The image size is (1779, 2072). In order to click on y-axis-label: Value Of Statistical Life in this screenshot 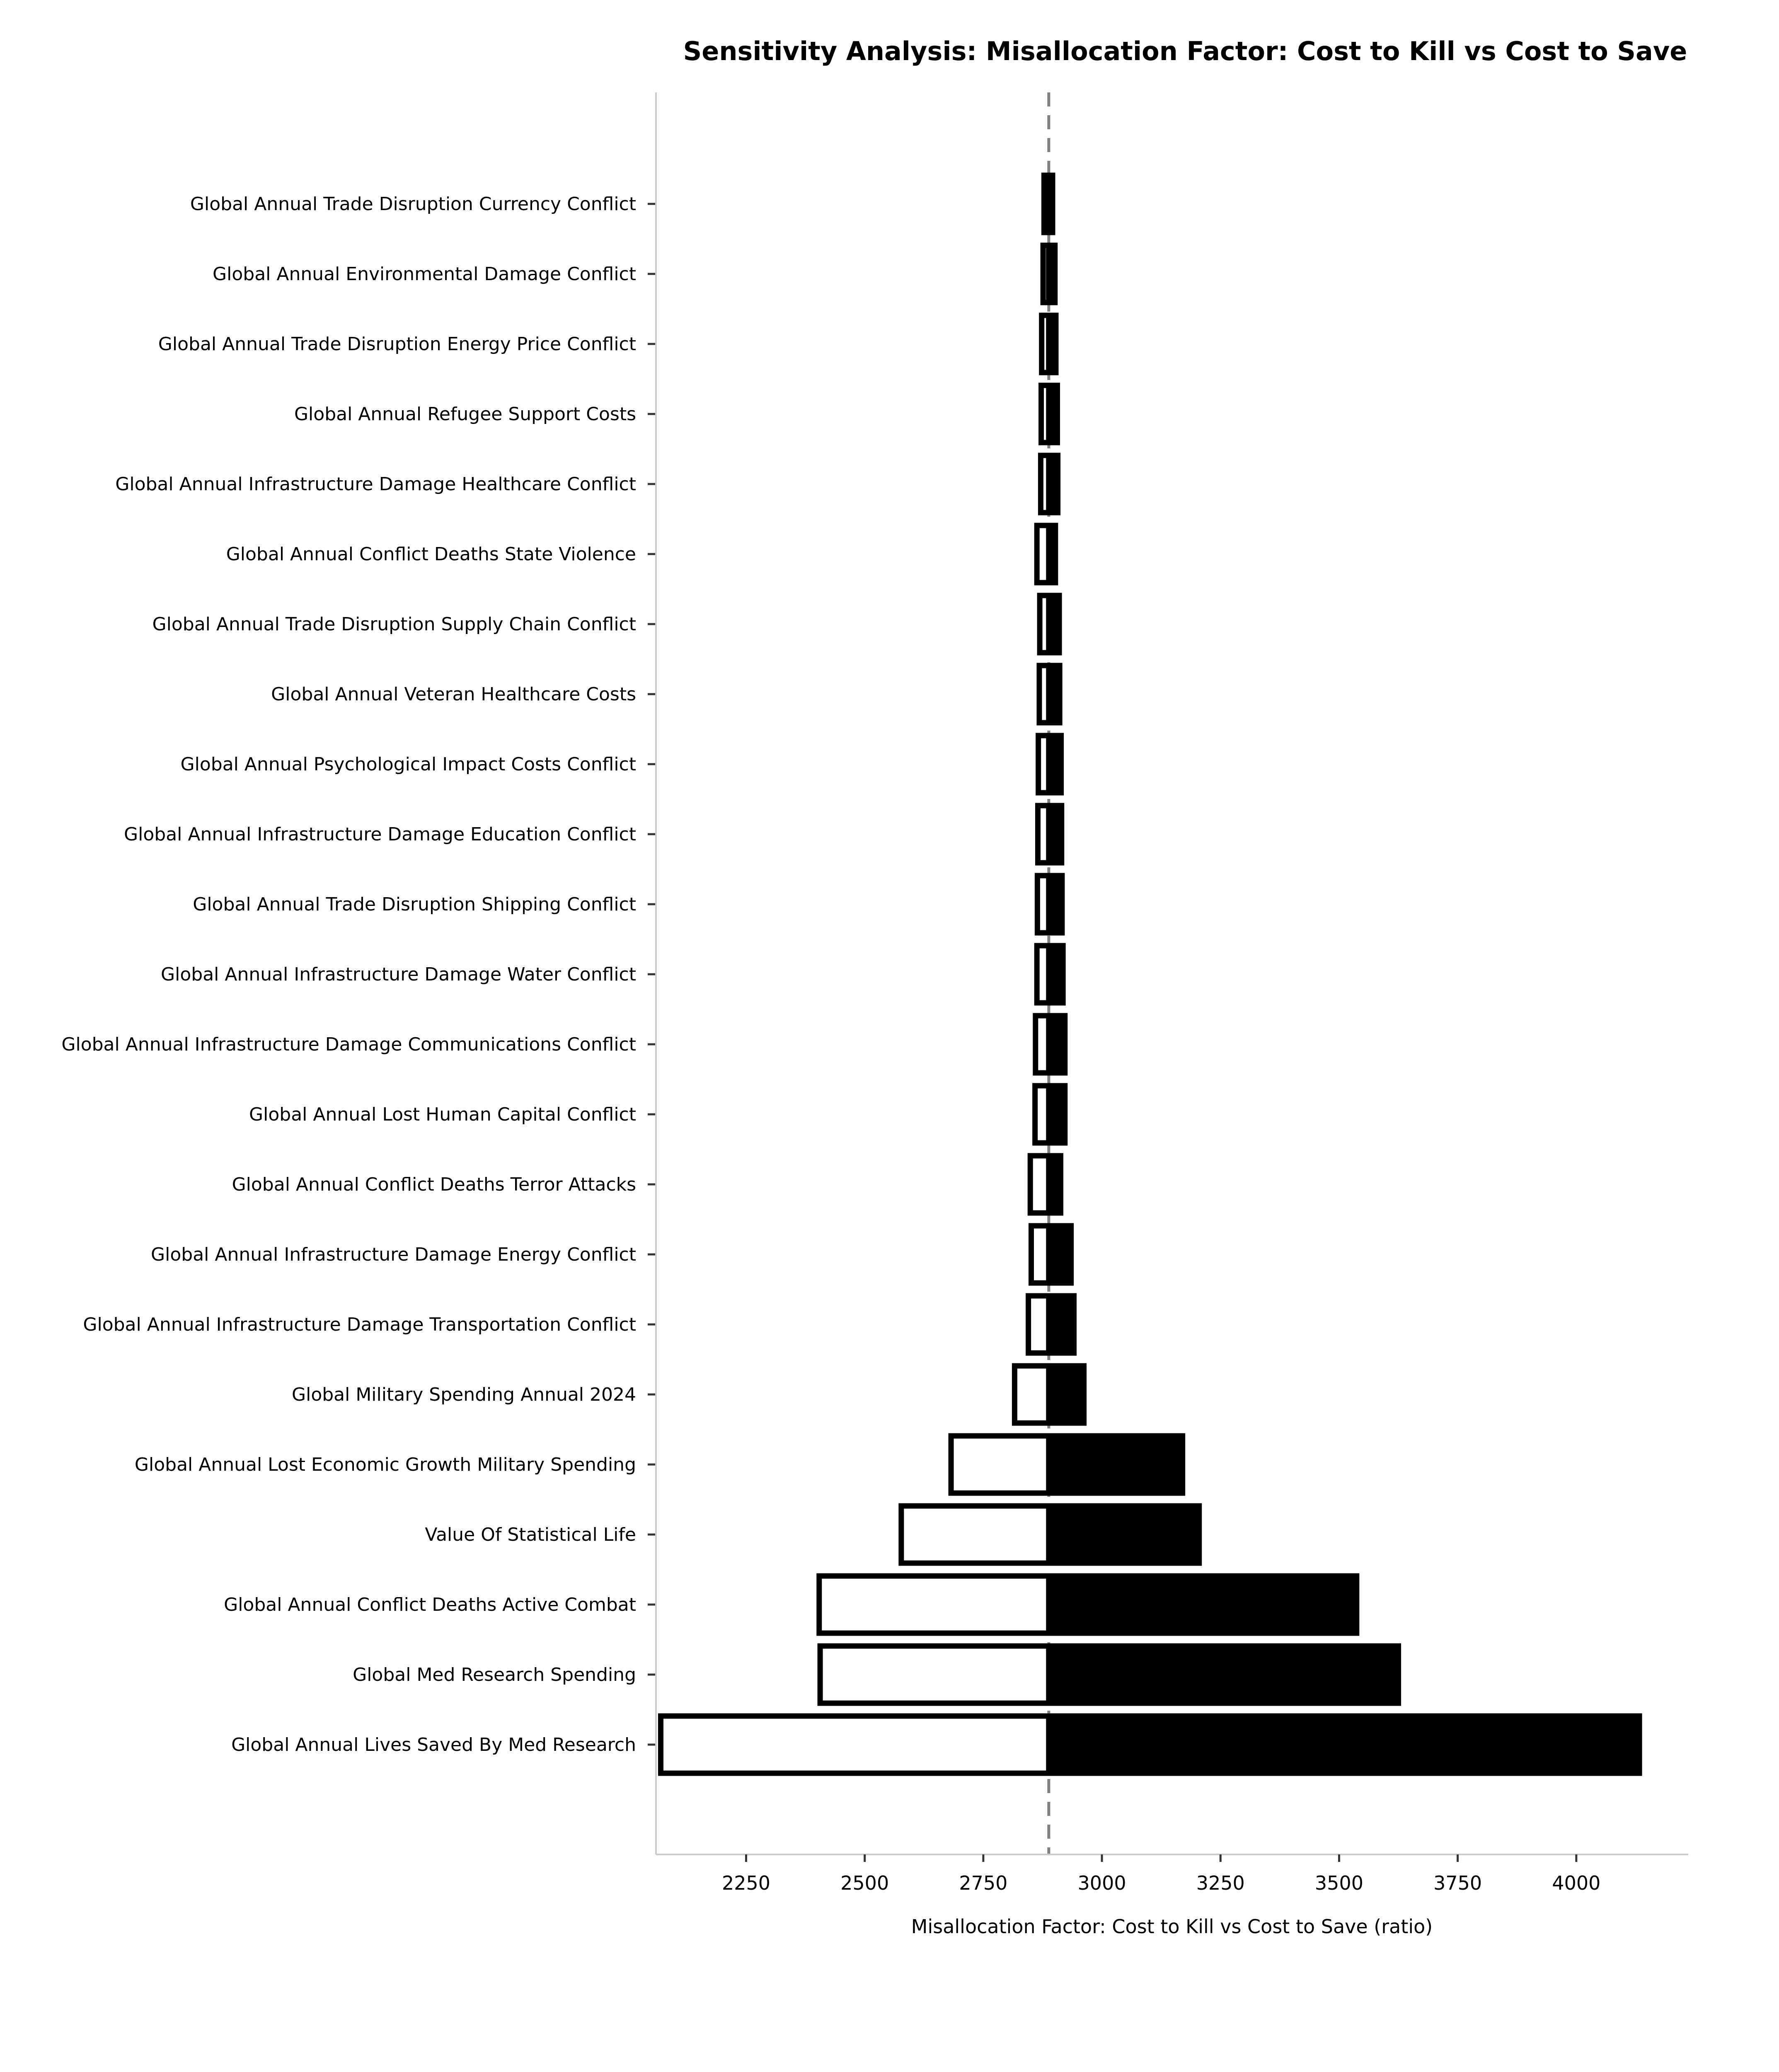, I will do `click(531, 1534)`.